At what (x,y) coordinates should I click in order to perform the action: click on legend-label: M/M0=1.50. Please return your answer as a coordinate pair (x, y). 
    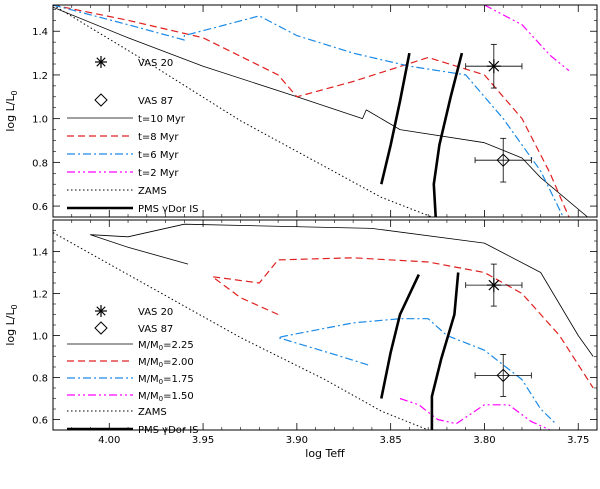
    Looking at the image, I should click on (166, 397).